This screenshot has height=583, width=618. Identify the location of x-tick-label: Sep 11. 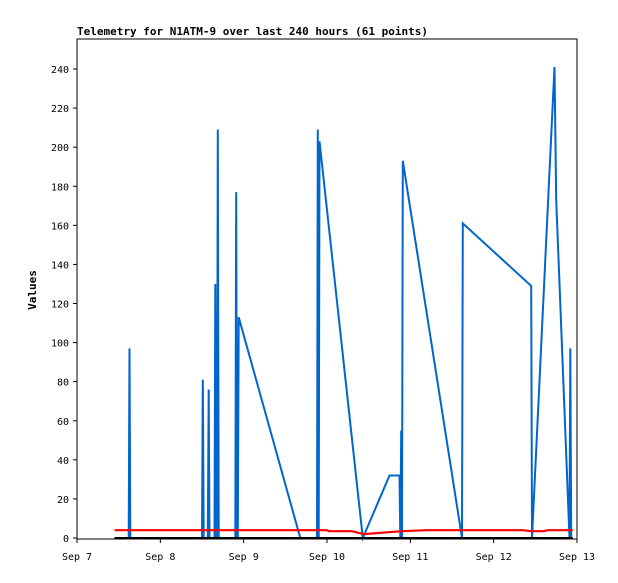
(410, 557).